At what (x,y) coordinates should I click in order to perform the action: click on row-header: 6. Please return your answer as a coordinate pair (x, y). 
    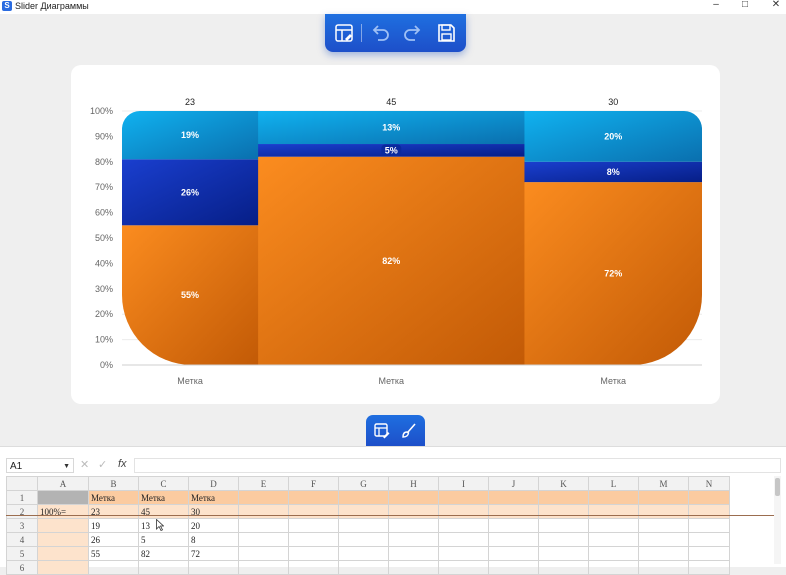
    Looking at the image, I should click on (22, 567).